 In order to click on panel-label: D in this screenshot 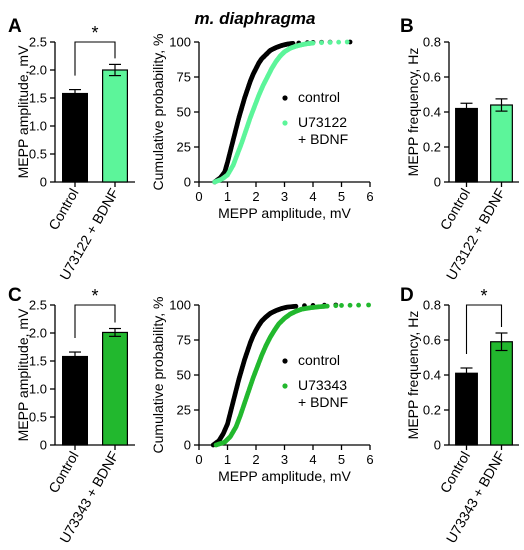, I will do `click(407, 295)`.